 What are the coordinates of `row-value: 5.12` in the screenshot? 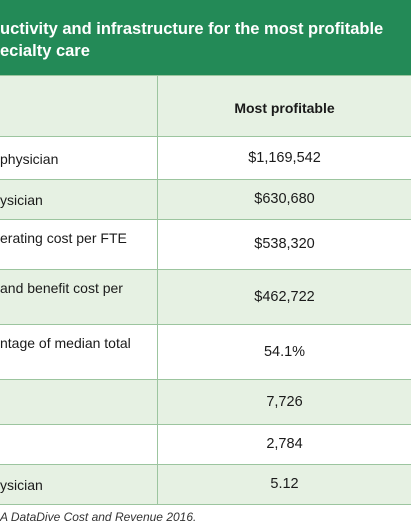 It's located at (284, 484).